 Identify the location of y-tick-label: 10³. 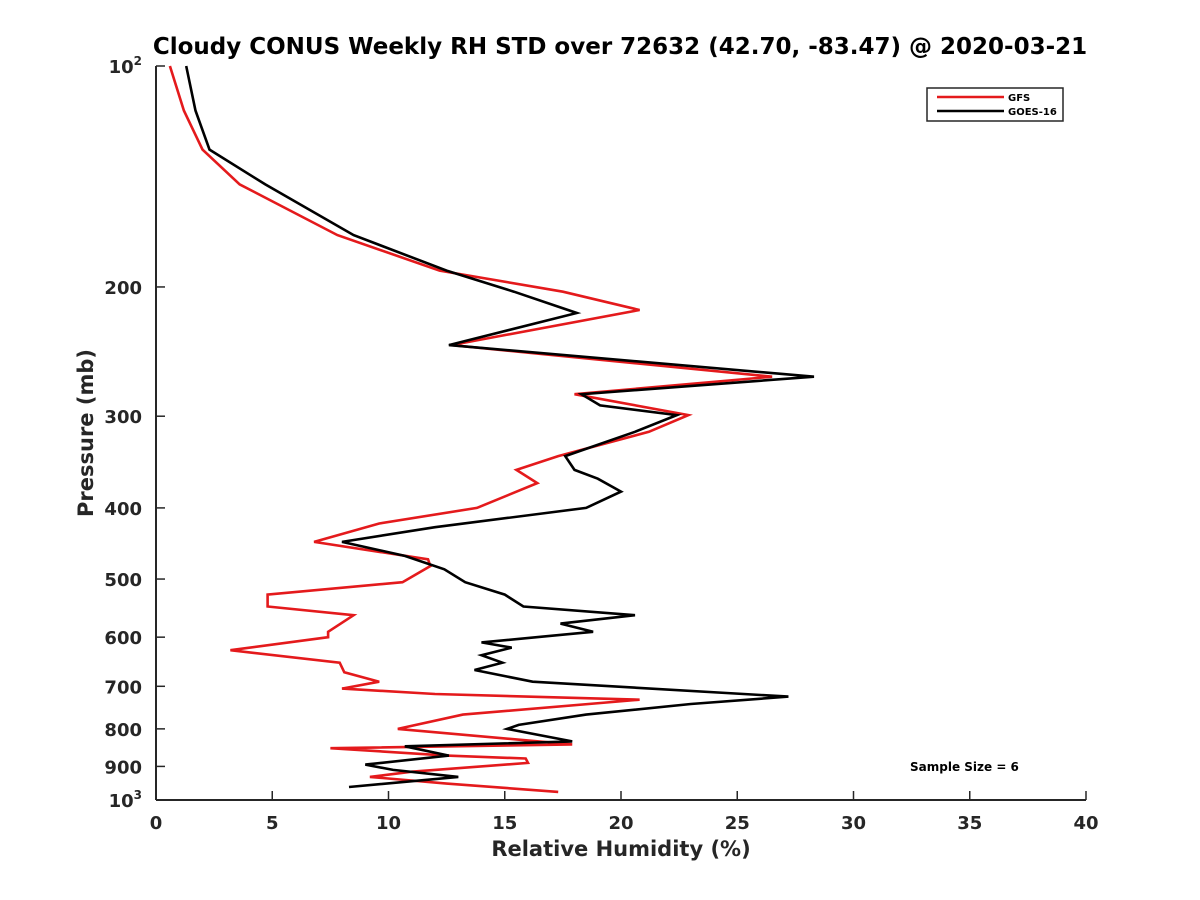
(125, 800).